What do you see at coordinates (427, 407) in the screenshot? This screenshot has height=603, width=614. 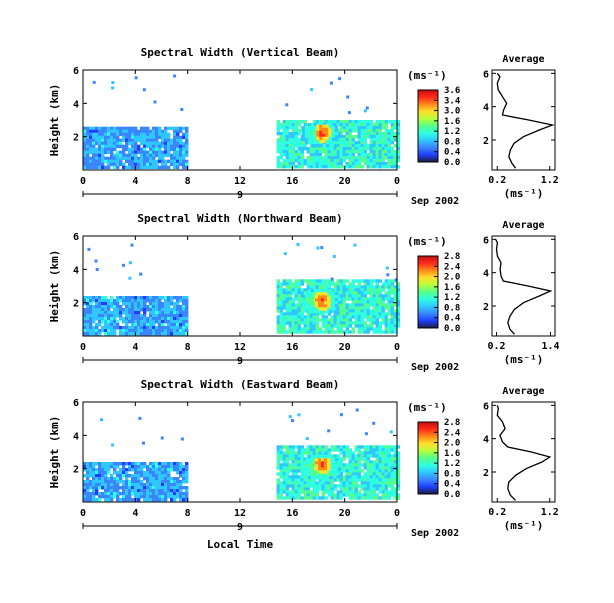 I see `colorbar-unit-label: (ms⁻¹)` at bounding box center [427, 407].